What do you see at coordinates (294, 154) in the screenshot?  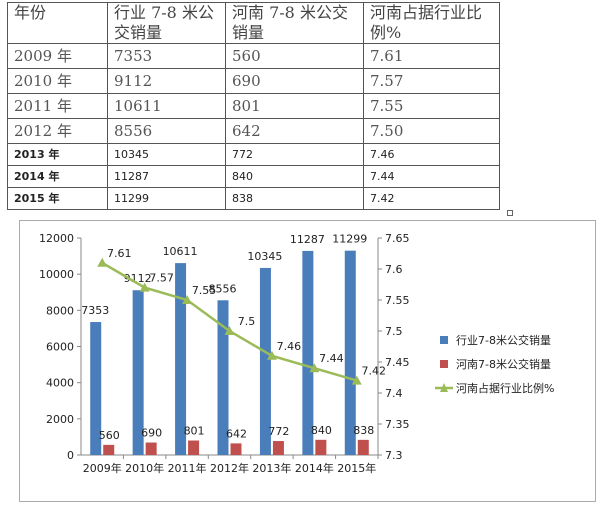 I see `henan-cell: 772` at bounding box center [294, 154].